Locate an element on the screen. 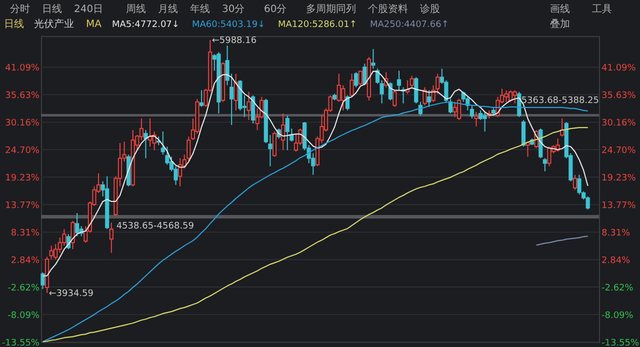  y-tick-label: 24.70% is located at coordinates (22, 151).